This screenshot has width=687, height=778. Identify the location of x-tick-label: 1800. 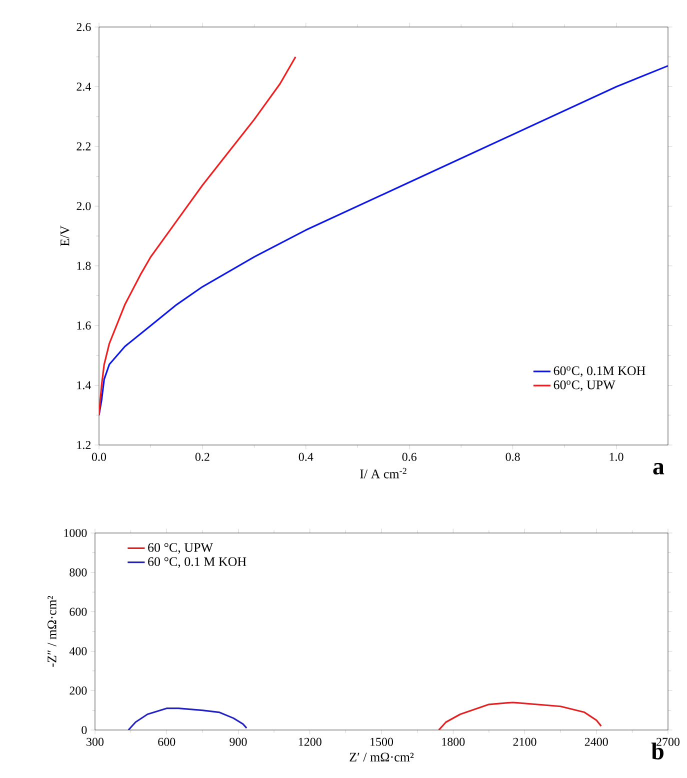
(453, 742).